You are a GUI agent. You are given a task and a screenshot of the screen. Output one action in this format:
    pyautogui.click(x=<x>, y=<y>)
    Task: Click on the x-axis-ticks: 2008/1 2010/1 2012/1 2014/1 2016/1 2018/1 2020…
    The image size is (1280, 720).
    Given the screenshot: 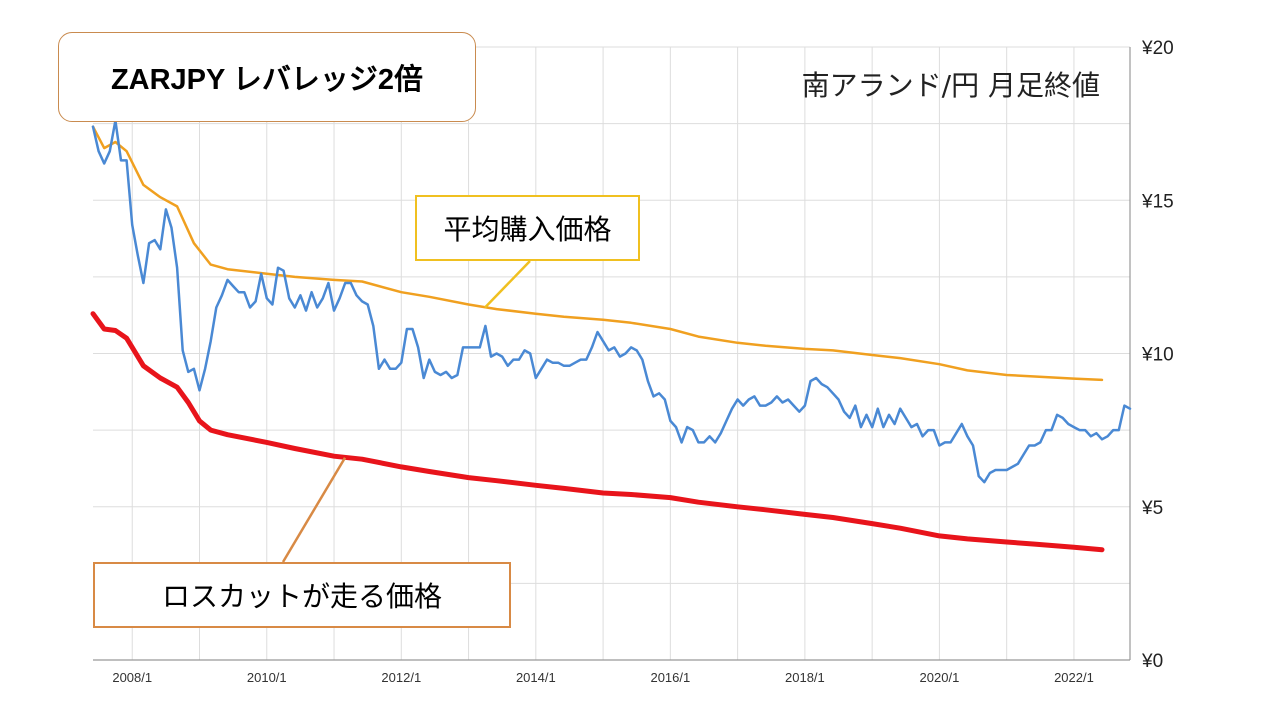 What is the action you would take?
    pyautogui.click(x=602, y=677)
    